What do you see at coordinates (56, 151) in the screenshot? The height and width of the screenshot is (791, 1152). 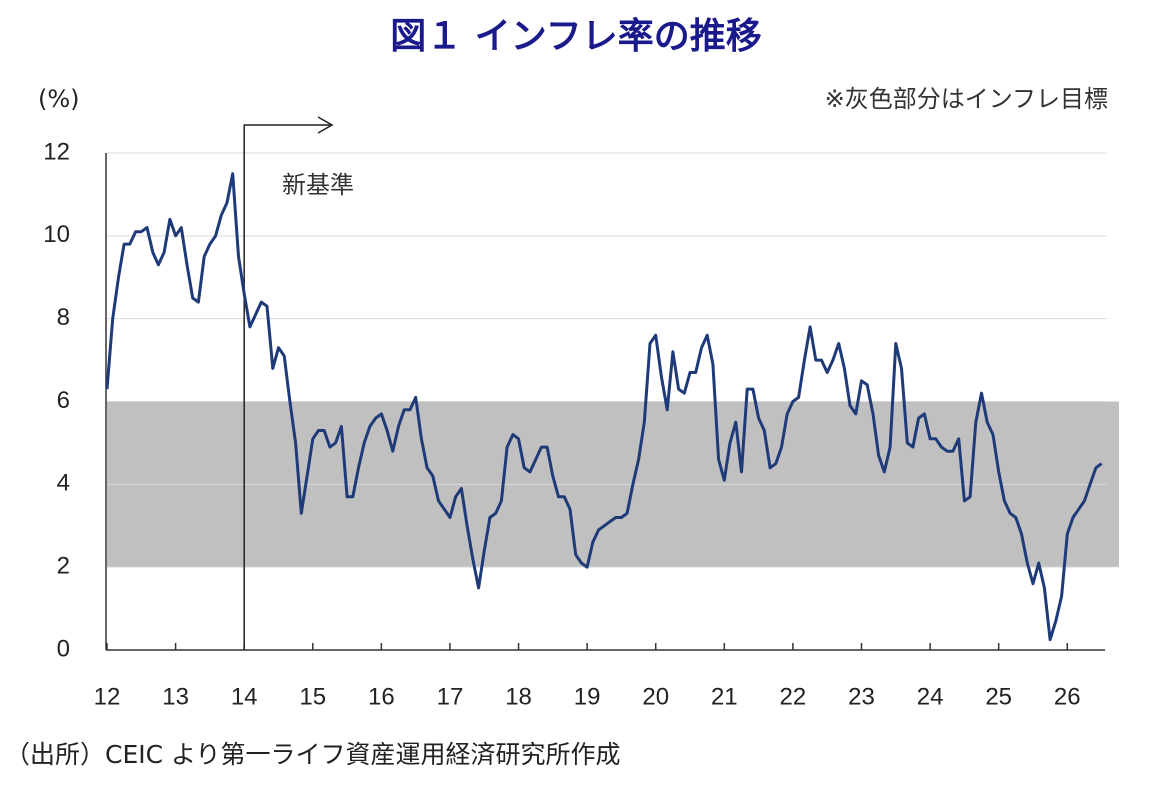 I see `y-tick-label: 12` at bounding box center [56, 151].